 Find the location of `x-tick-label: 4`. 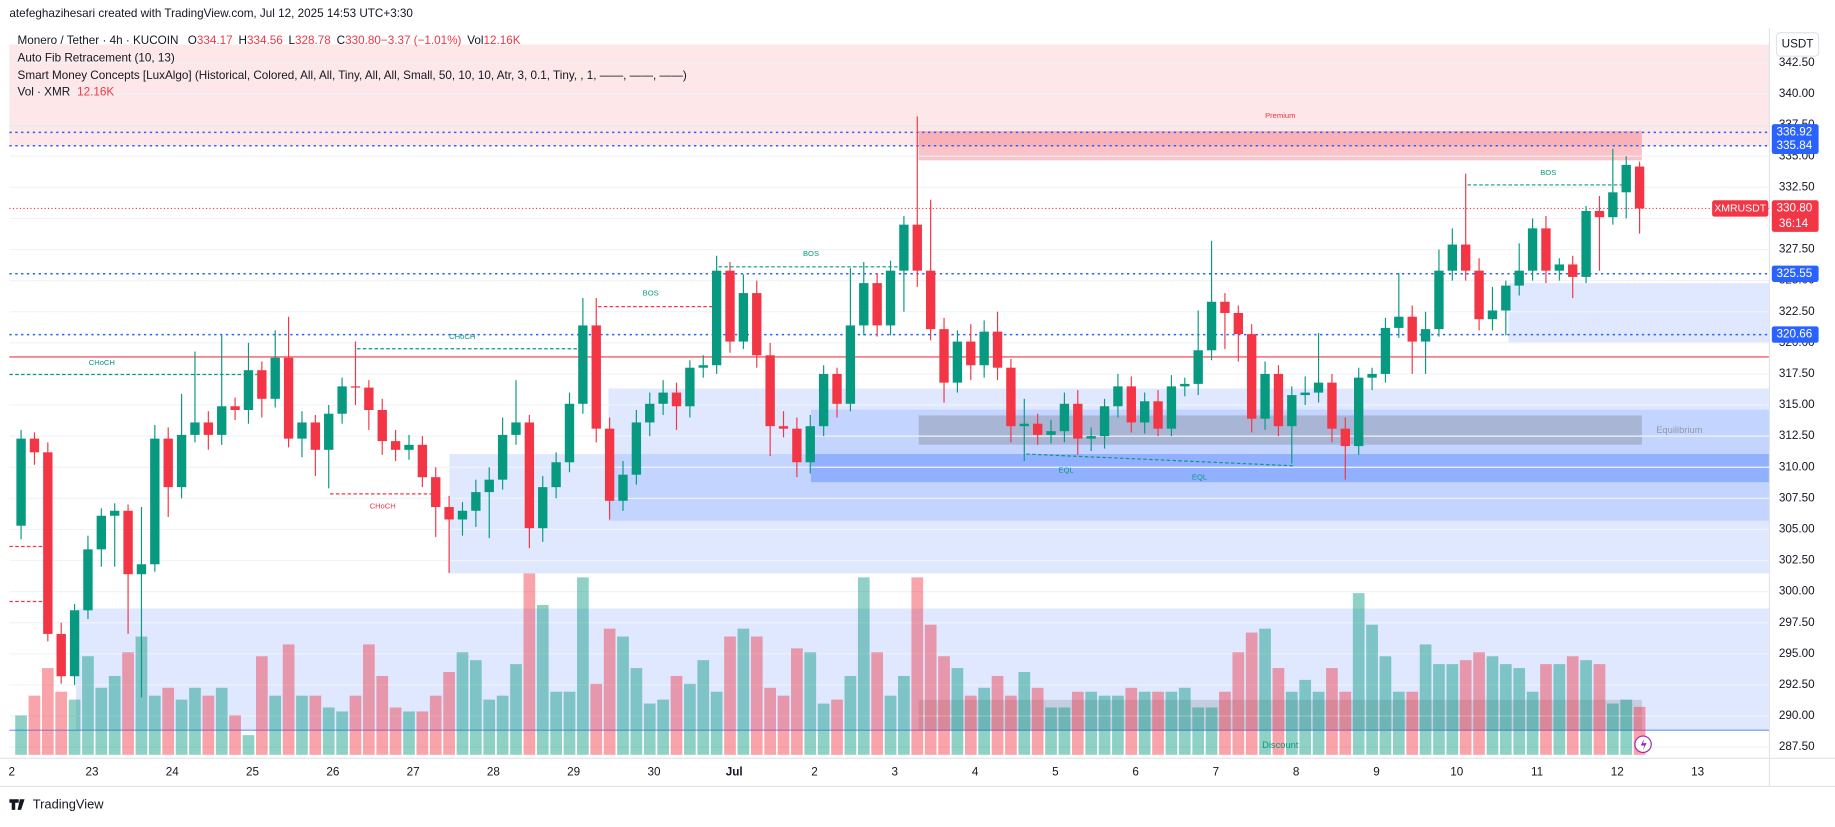

x-tick-label: 4 is located at coordinates (975, 771).